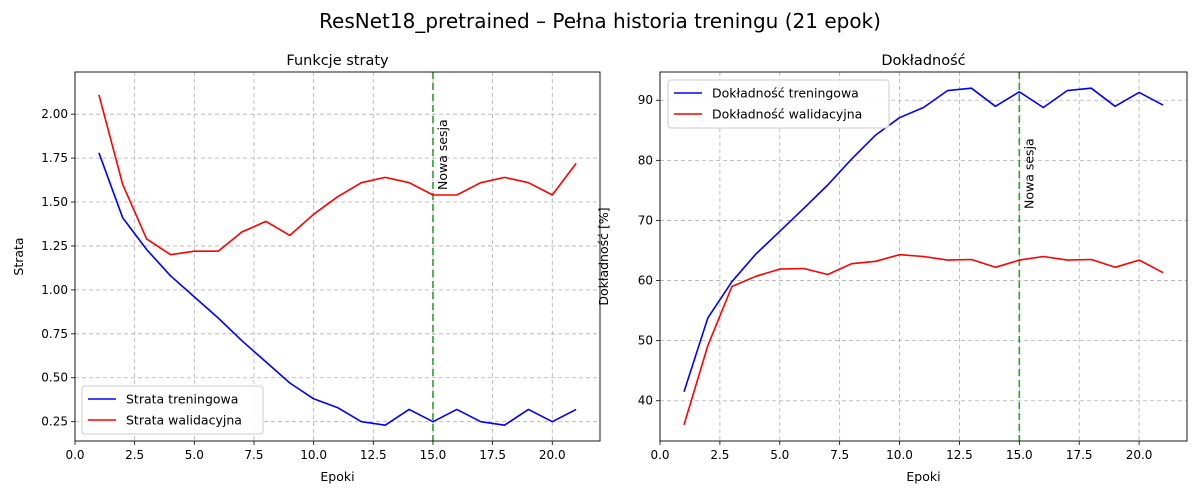  Describe the element at coordinates (54, 202) in the screenshot. I see `y-tick-label: 1.50` at that location.